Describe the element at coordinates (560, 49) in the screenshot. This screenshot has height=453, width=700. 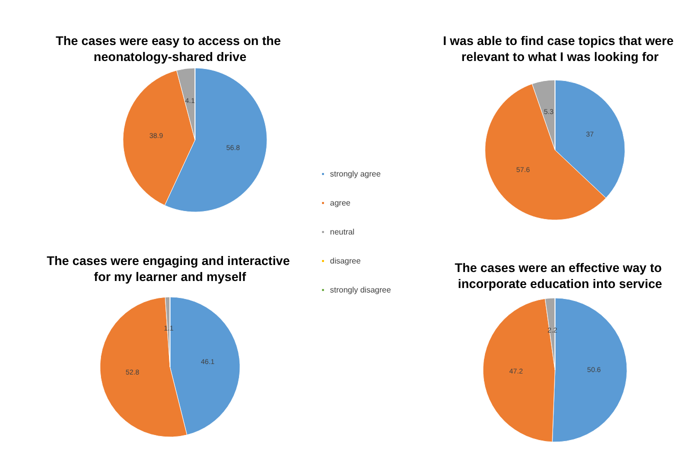
I see `chart-title: I was able to find case topics that were relevant to what I was looking for` at that location.